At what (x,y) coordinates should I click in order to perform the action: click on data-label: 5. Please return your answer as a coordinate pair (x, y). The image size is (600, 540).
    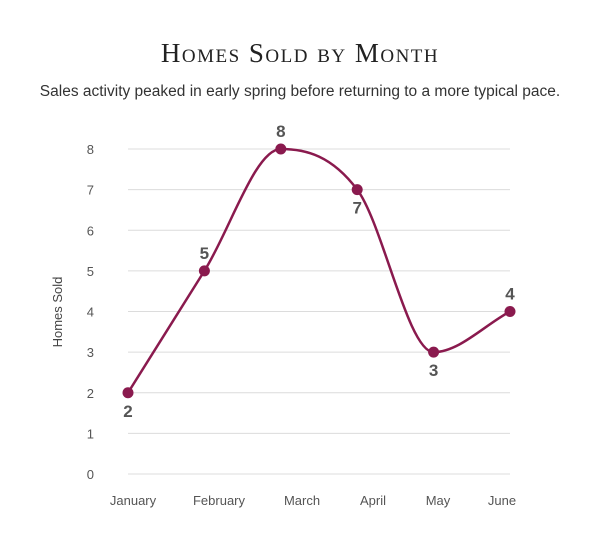
    Looking at the image, I should click on (204, 253).